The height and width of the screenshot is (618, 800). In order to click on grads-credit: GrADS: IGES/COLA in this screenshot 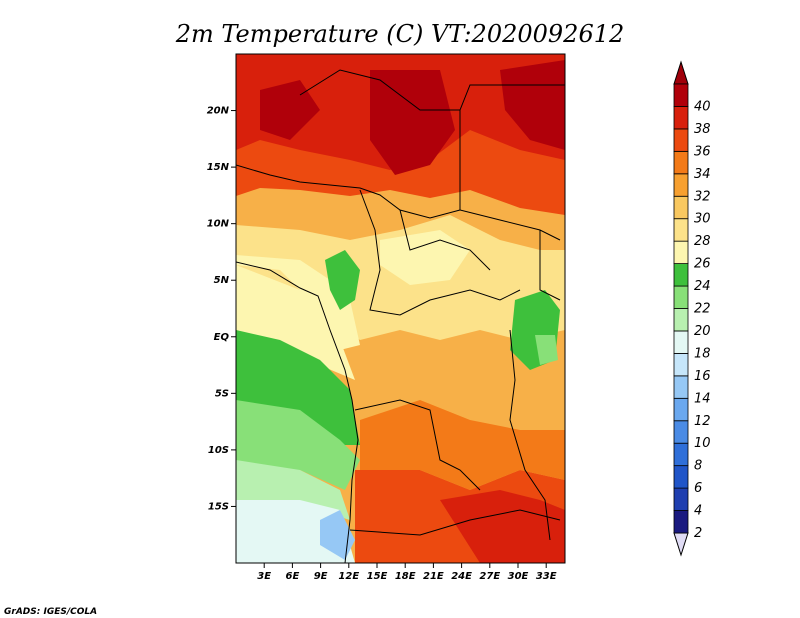, I will do `click(50, 612)`.